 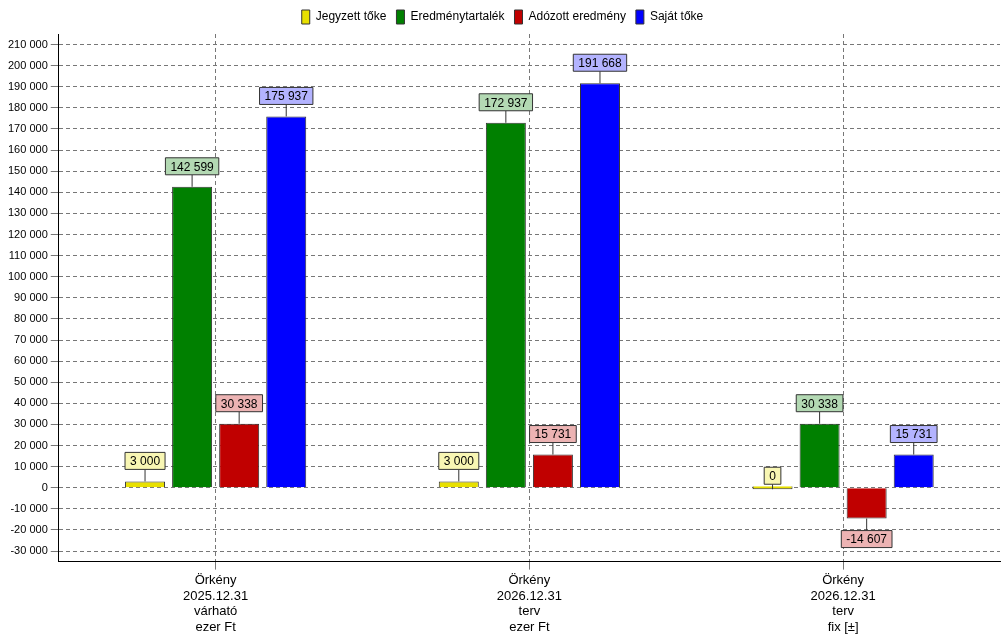 I want to click on data-label: 142 599, so click(x=192, y=166).